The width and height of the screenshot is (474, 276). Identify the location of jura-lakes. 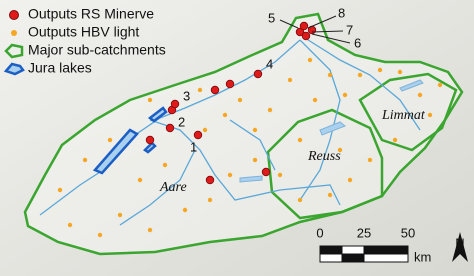
(130, 140).